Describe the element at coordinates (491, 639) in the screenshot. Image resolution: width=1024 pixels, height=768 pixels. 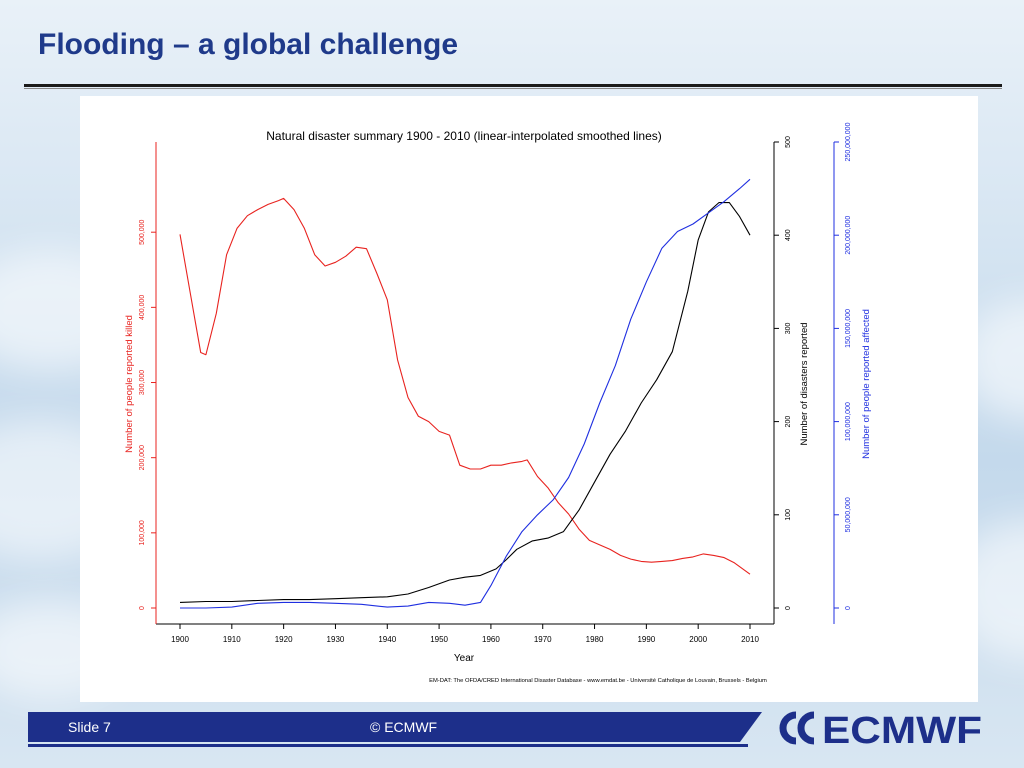
I see `x-tick-label: 1960` at that location.